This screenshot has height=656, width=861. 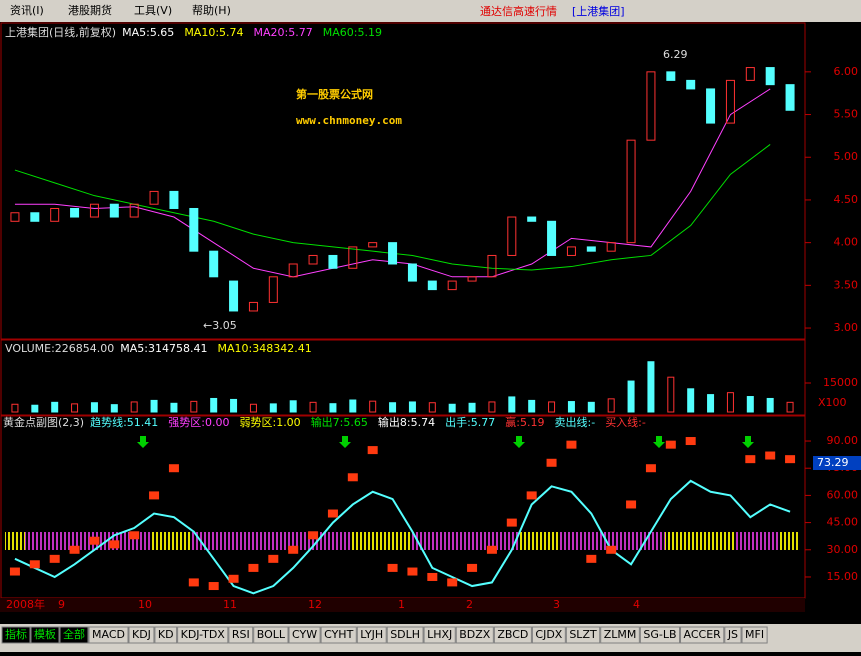 What do you see at coordinates (846, 199) in the screenshot?
I see `y-tick-label: 4.50` at bounding box center [846, 199].